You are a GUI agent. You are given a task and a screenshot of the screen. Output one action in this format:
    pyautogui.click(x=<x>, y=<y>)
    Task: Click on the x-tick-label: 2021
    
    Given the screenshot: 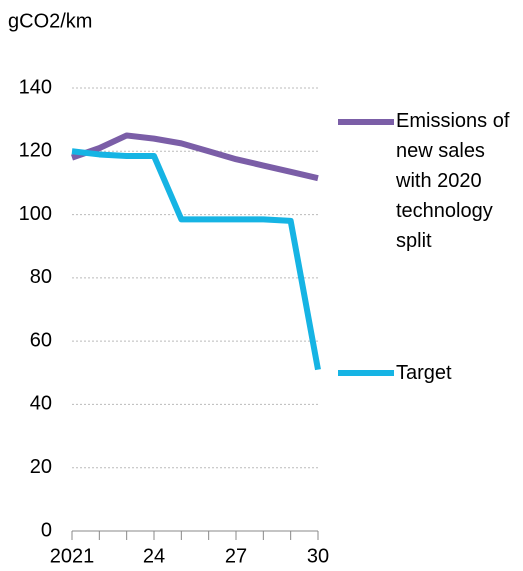 What is the action you would take?
    pyautogui.click(x=72, y=556)
    